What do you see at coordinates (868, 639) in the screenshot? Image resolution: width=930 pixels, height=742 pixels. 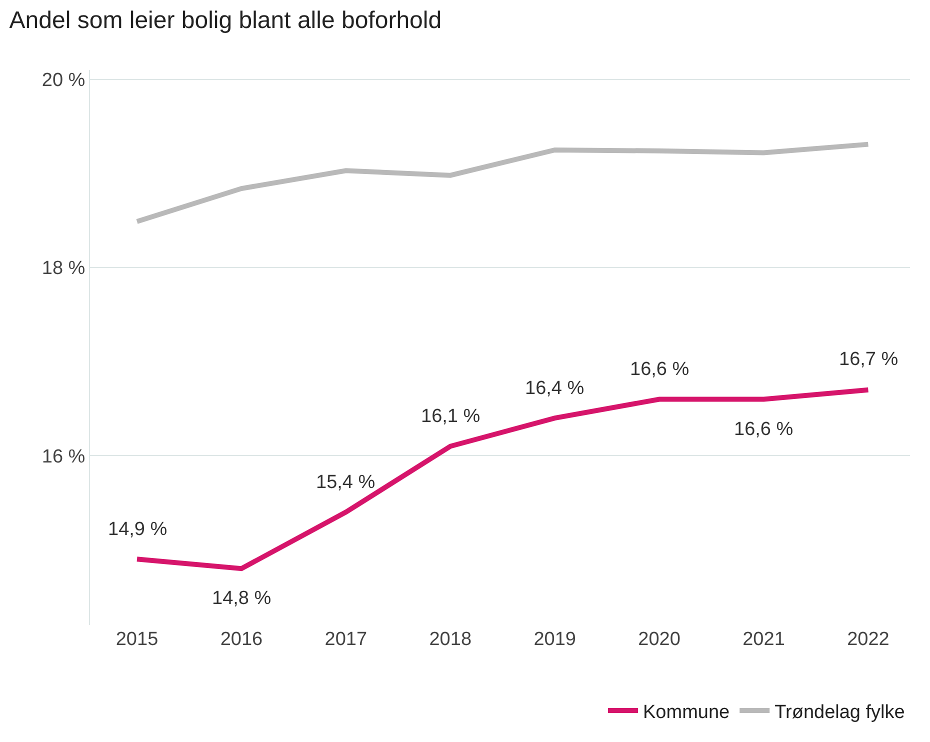 I see `x-tick-label: 2022` at bounding box center [868, 639].